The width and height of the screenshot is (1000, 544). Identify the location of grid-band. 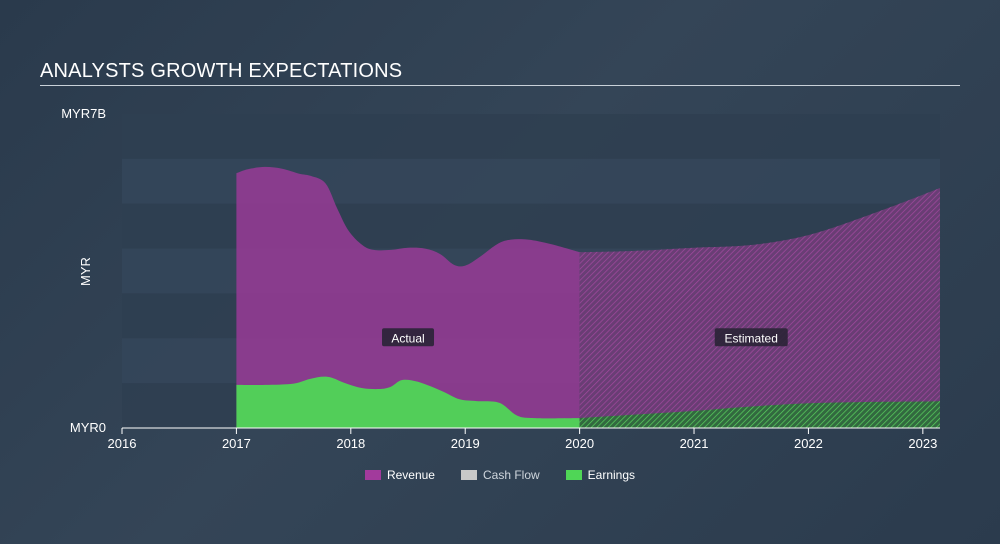
(531, 136).